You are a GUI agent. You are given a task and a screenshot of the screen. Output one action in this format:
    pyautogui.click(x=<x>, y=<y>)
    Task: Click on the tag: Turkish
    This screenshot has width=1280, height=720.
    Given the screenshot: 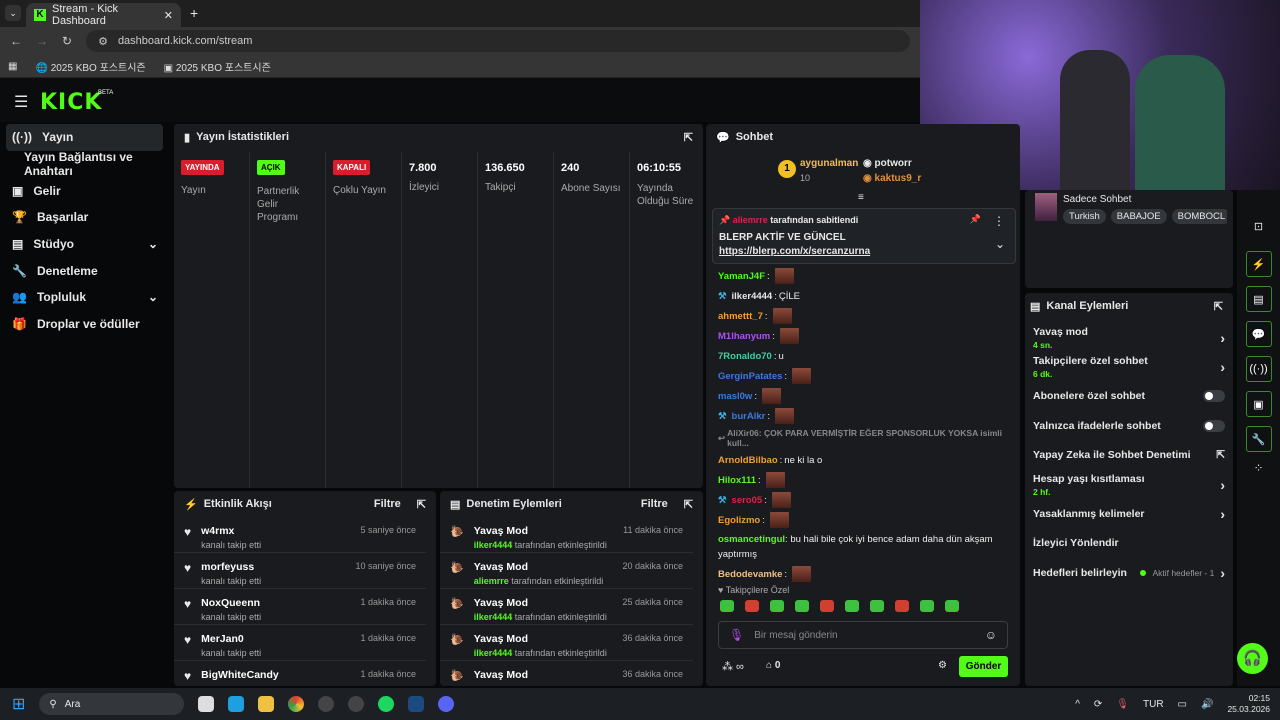 What is the action you would take?
    pyautogui.click(x=1084, y=216)
    